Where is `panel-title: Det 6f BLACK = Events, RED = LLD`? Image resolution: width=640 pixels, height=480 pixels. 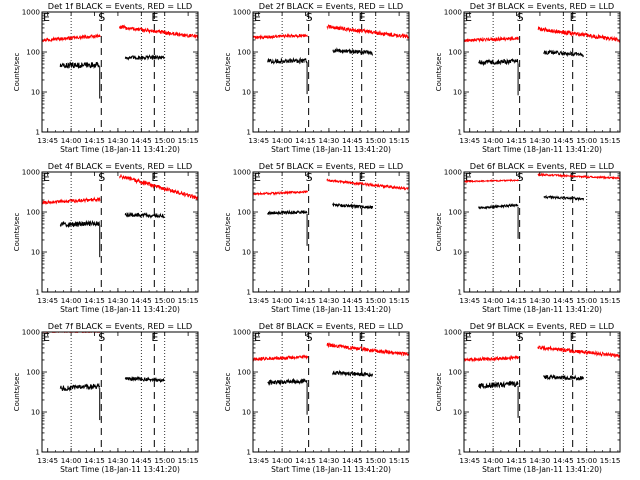
panel-title: Det 6f BLACK = Events, RED = LLD is located at coordinates (542, 166).